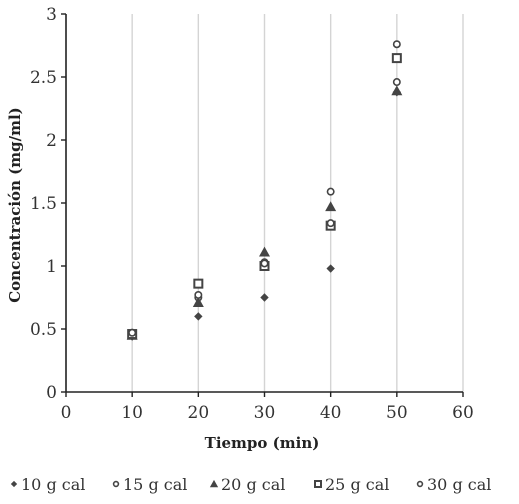 The height and width of the screenshot is (504, 519). I want to click on legend-label: 20 g cal, so click(253, 484).